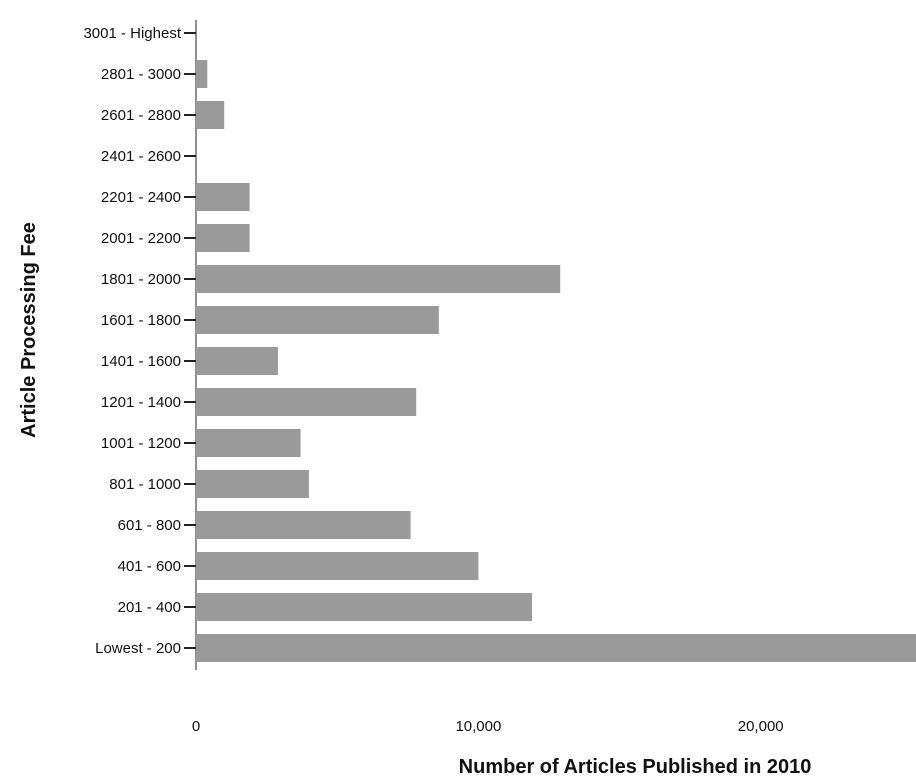  Describe the element at coordinates (196, 726) in the screenshot. I see `x-tick-label: 0` at that location.